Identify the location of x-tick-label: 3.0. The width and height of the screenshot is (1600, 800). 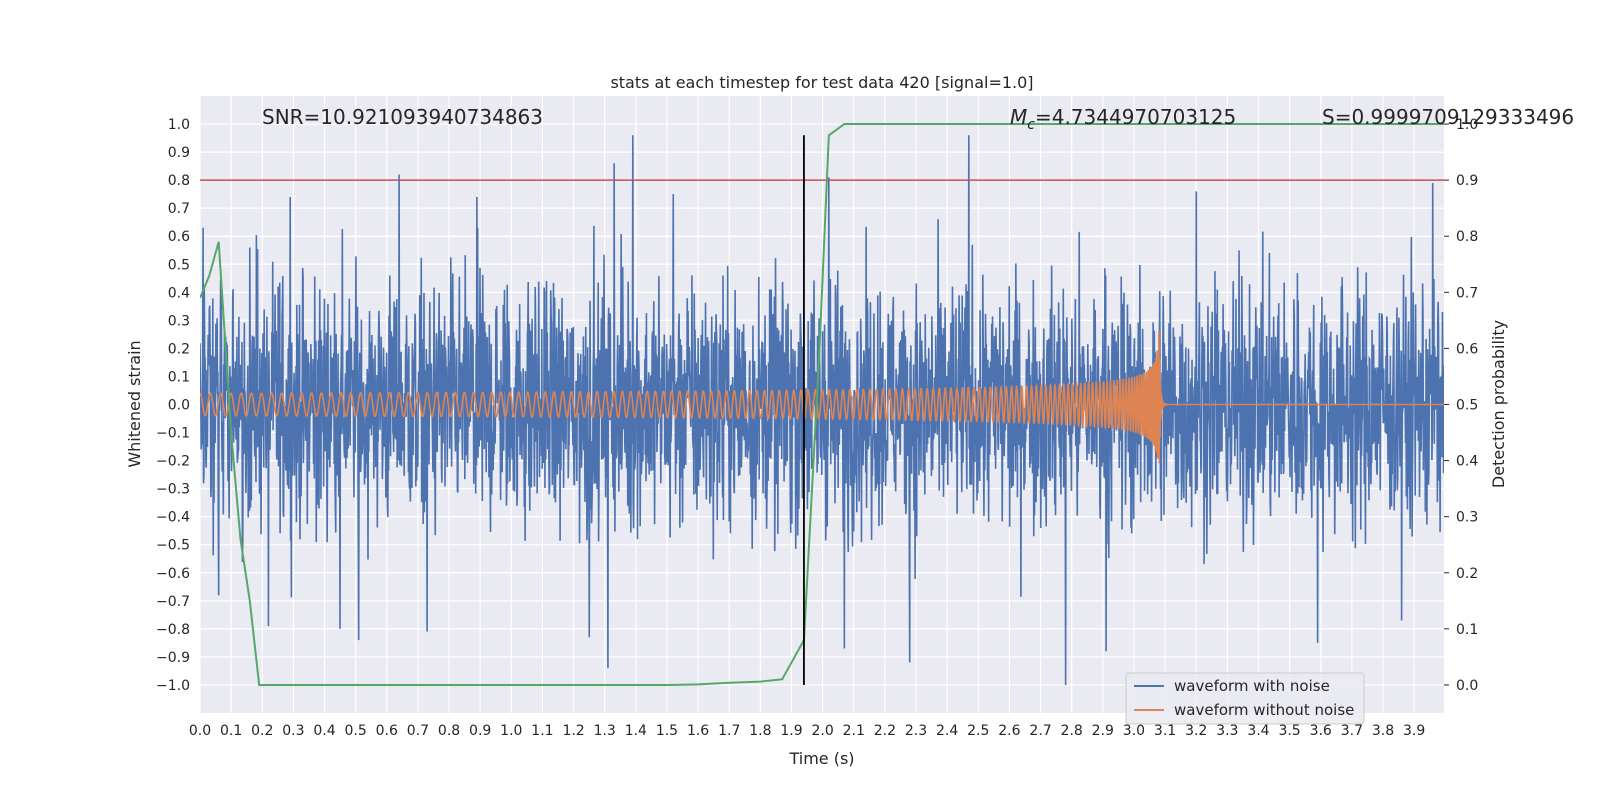
(1134, 731).